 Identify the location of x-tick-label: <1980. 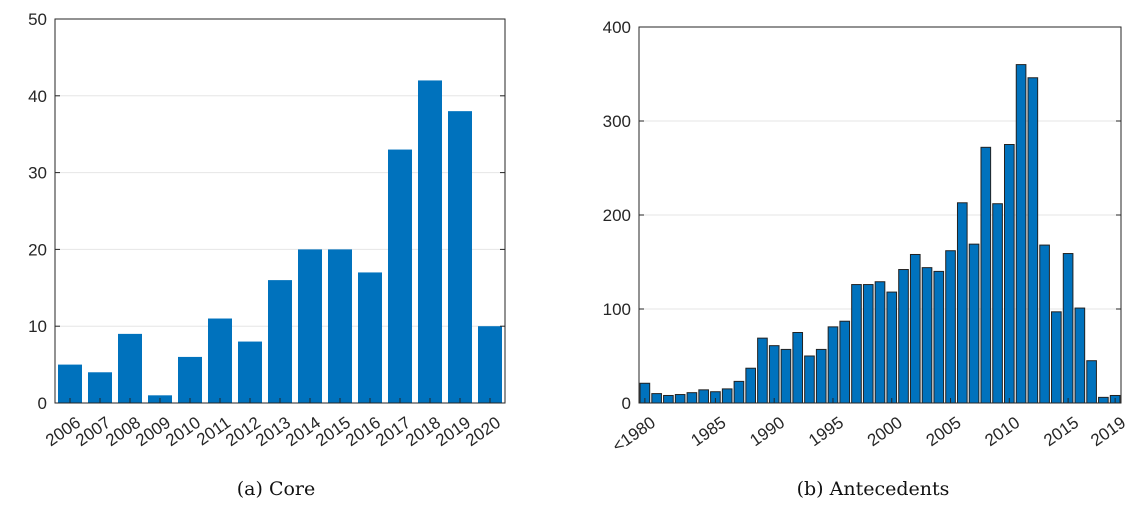
(634, 434).